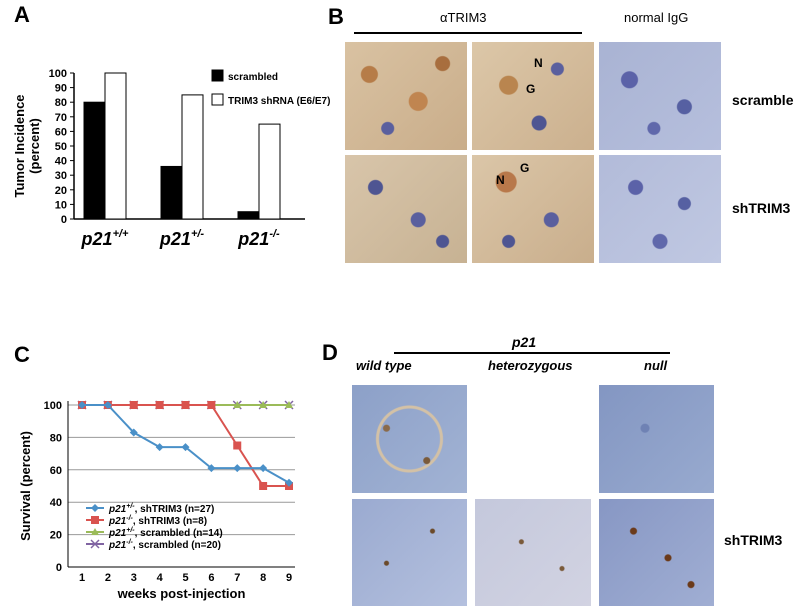  Describe the element at coordinates (524, 342) in the screenshot. I see `p21-header: p21` at that location.